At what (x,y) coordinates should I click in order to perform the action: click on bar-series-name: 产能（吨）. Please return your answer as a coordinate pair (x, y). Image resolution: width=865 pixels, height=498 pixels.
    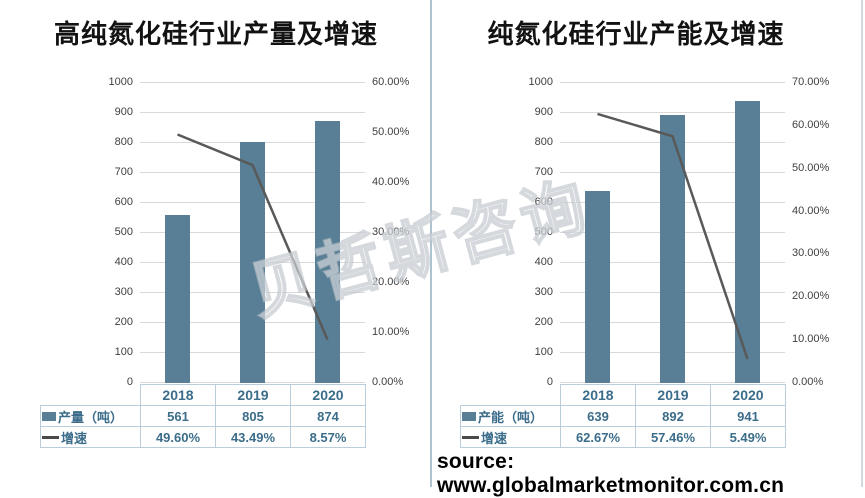
    Looking at the image, I should click on (511, 417).